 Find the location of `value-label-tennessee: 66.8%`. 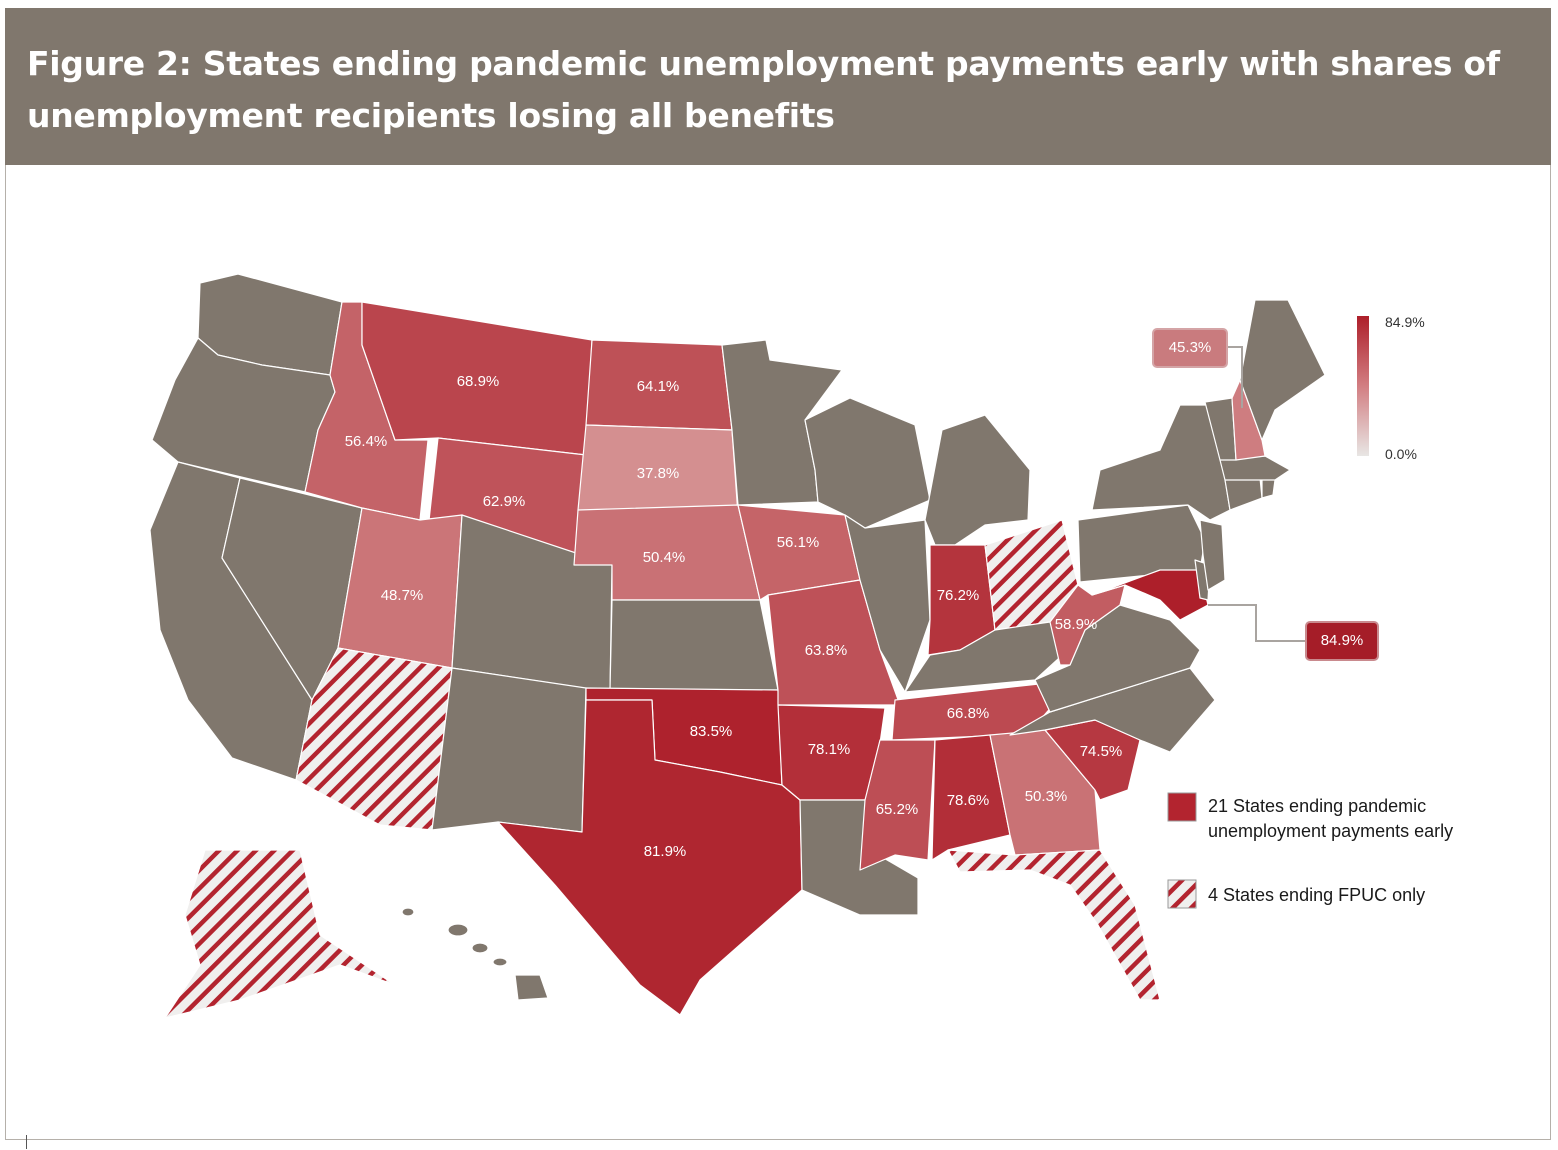

value-label-tennessee: 66.8% is located at coordinates (968, 713).